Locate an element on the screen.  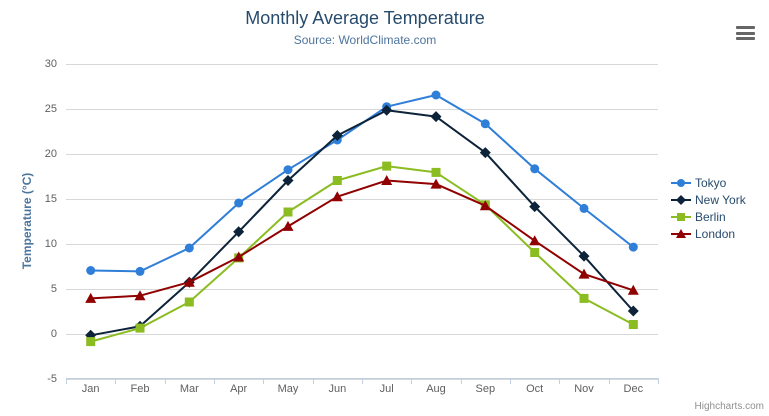
y-axis-label: 10 is located at coordinates (50, 243).